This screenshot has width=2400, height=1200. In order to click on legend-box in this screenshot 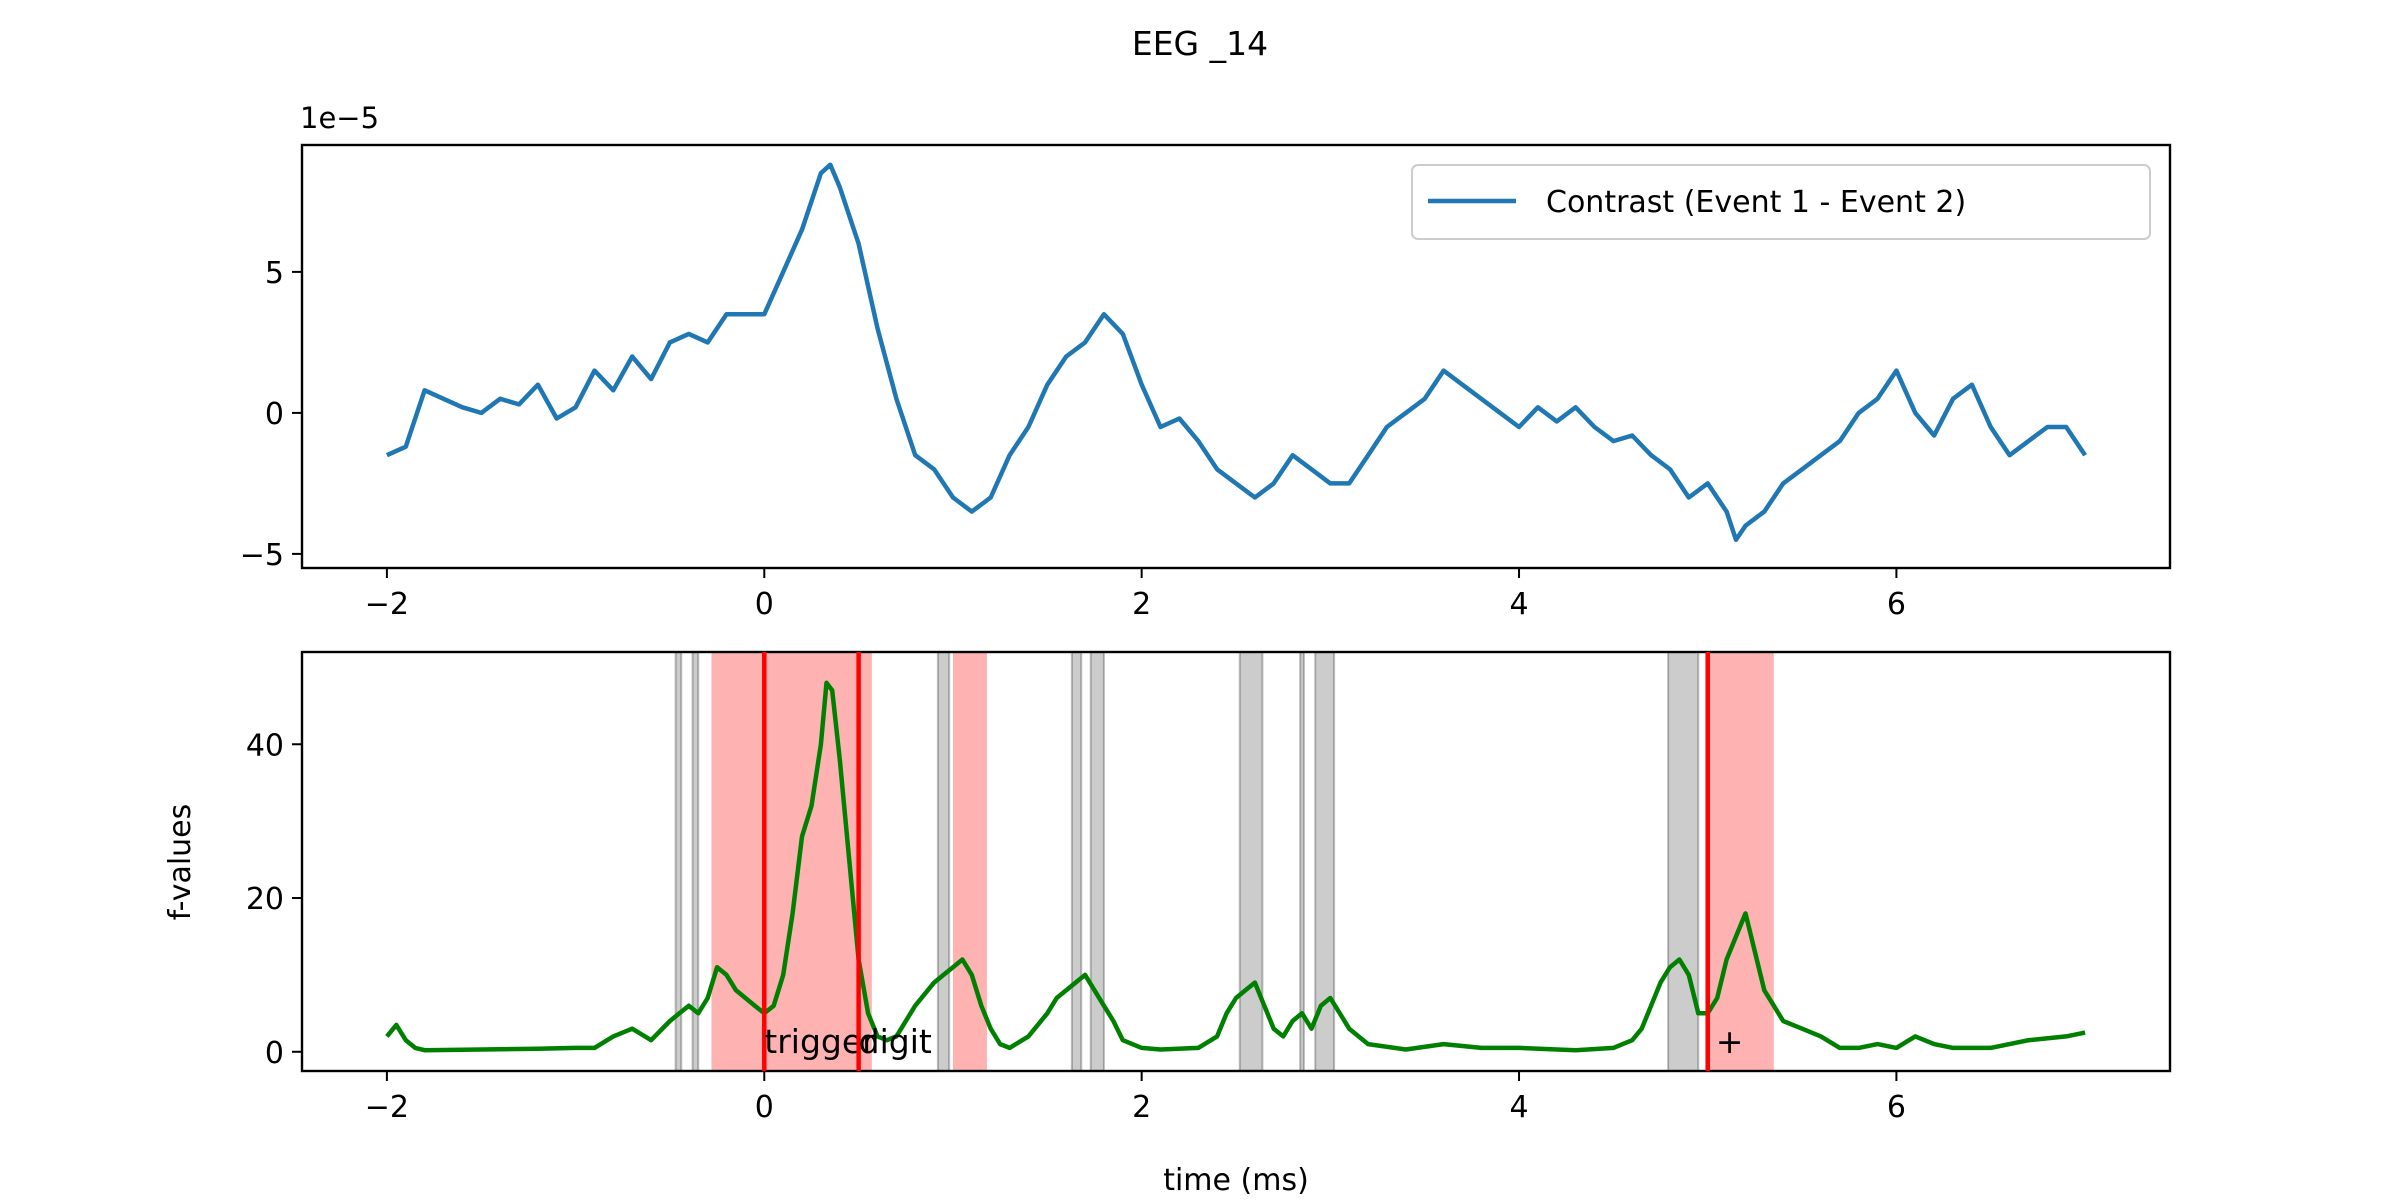, I will do `click(1781, 202)`.